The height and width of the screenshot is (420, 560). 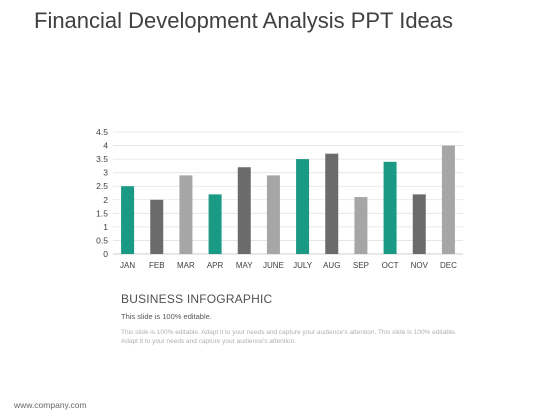 What do you see at coordinates (102, 186) in the screenshot?
I see `y-tick-label: 2.5` at bounding box center [102, 186].